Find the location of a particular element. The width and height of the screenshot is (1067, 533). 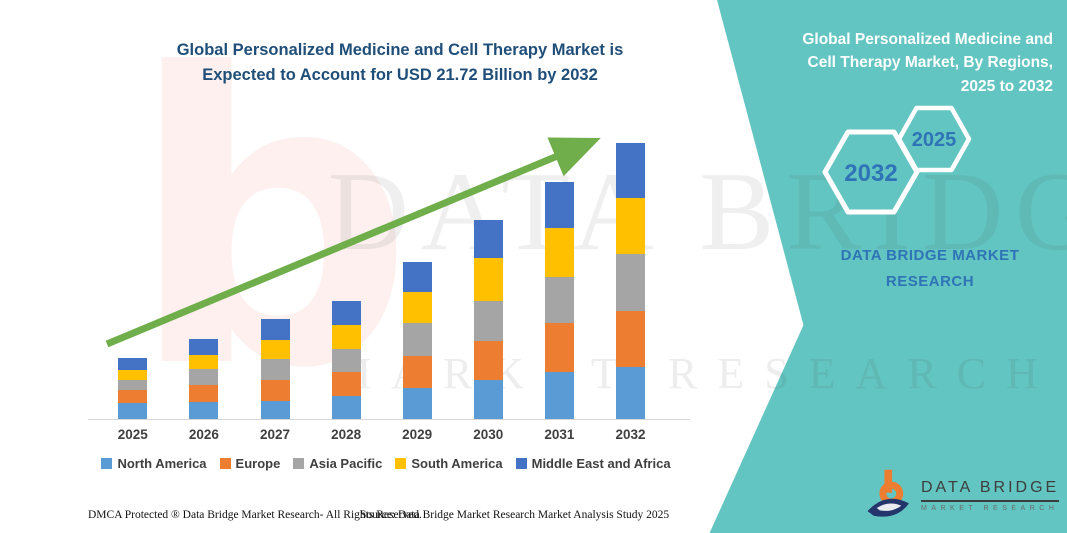

bar-2030 is located at coordinates (488, 319).